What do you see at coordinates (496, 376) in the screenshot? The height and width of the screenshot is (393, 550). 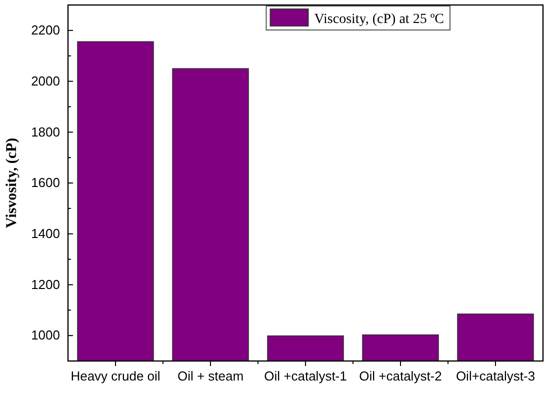 I see `x-tick-label: Oil+catalyst-3` at bounding box center [496, 376].